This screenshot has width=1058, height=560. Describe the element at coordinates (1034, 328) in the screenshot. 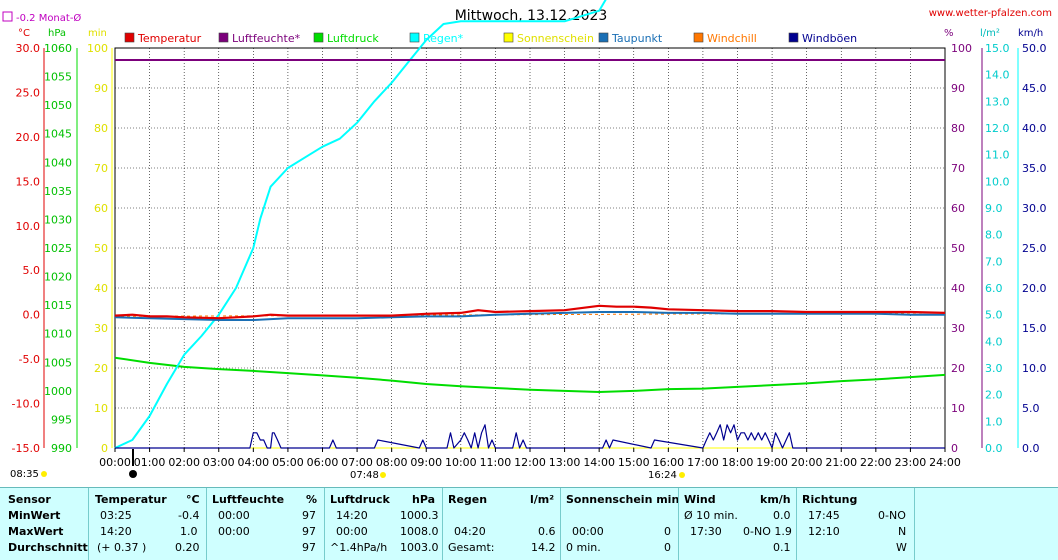

I see `wind-axis-label: 15.0` at that location.